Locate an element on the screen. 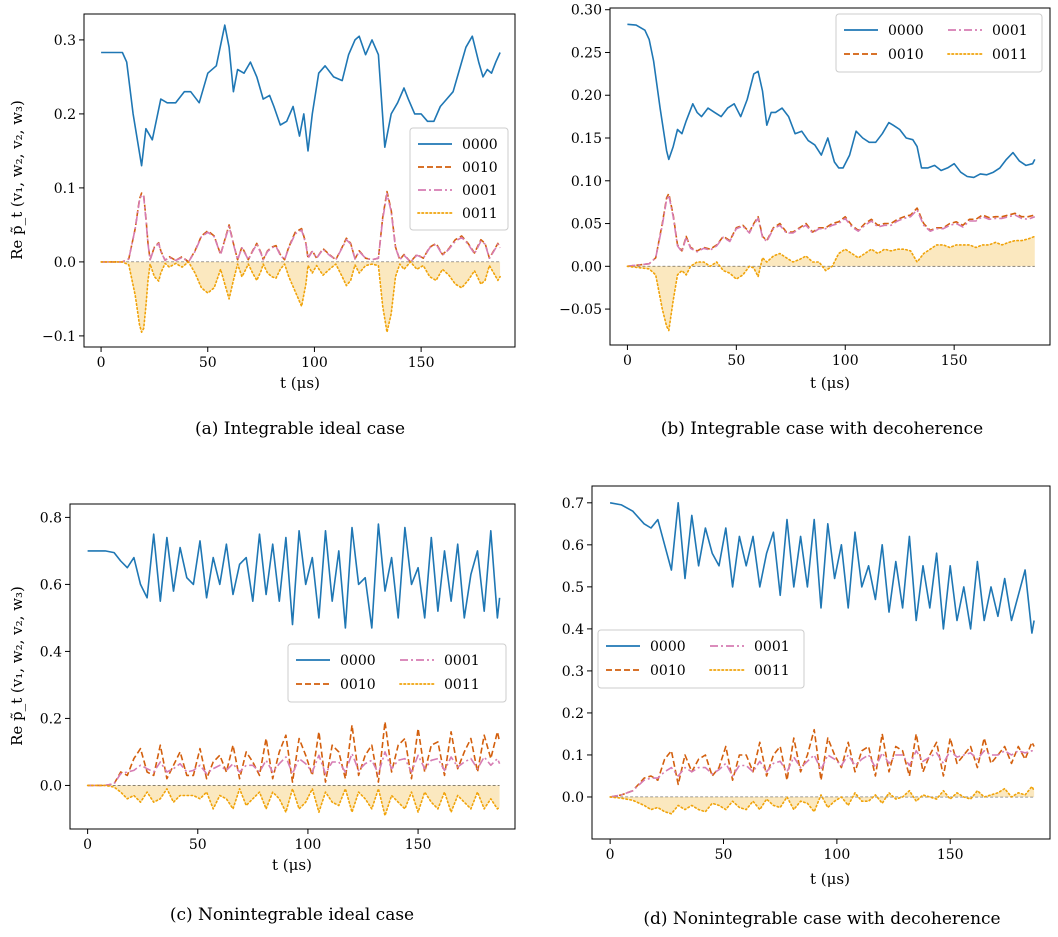 This screenshot has width=1058, height=937. y-tick-label: 0.25 is located at coordinates (586, 53).